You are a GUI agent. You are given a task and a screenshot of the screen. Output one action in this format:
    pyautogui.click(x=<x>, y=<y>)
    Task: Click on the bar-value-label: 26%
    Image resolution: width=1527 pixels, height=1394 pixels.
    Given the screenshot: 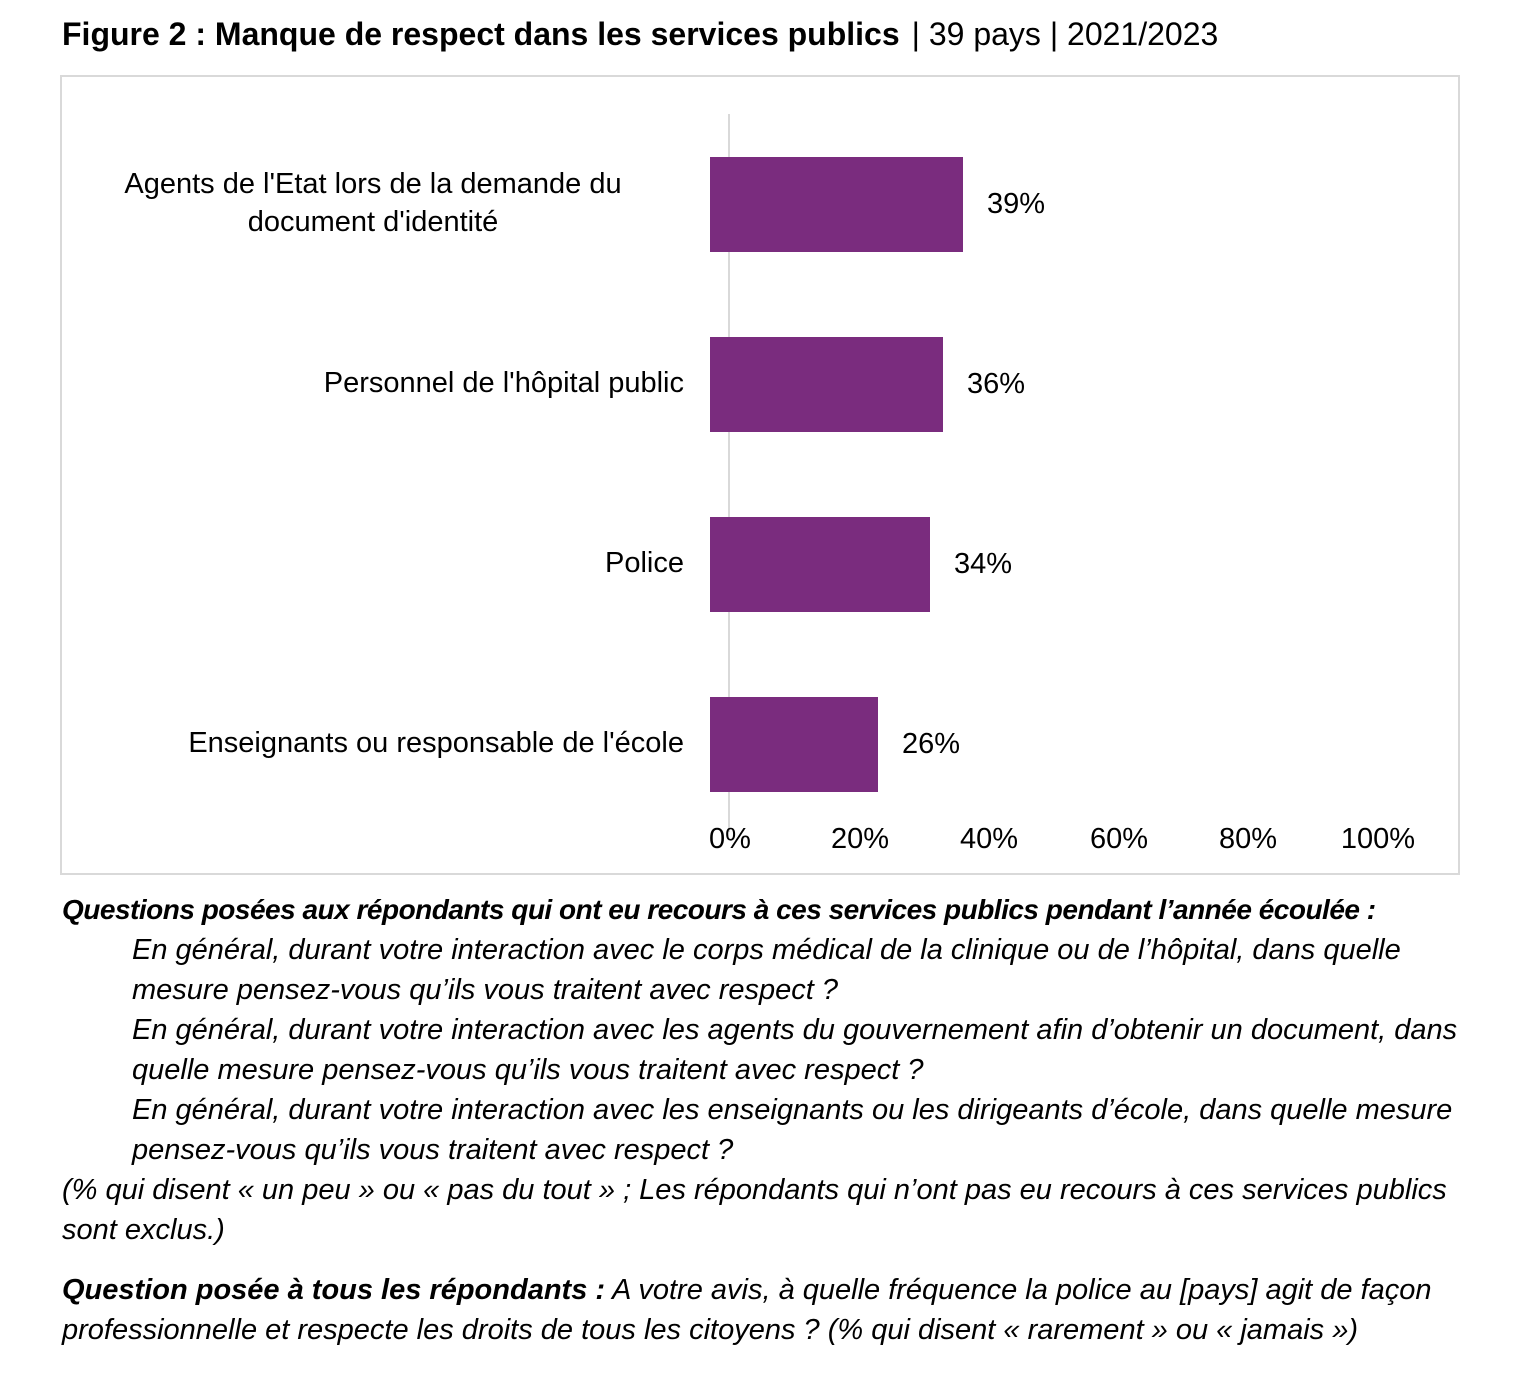 What is the action you would take?
    pyautogui.click(x=931, y=743)
    